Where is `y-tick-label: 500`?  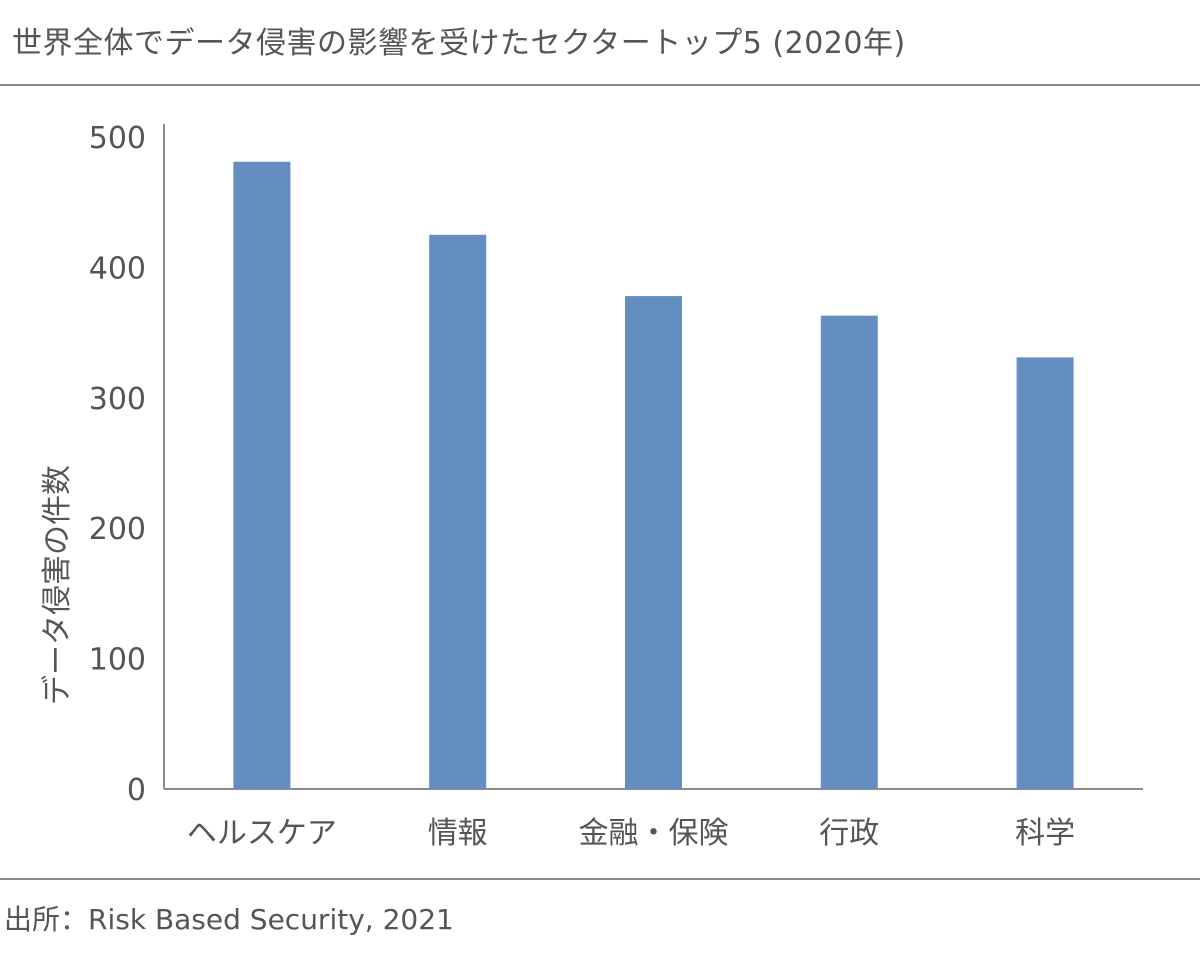 y-tick-label: 500 is located at coordinates (117, 138).